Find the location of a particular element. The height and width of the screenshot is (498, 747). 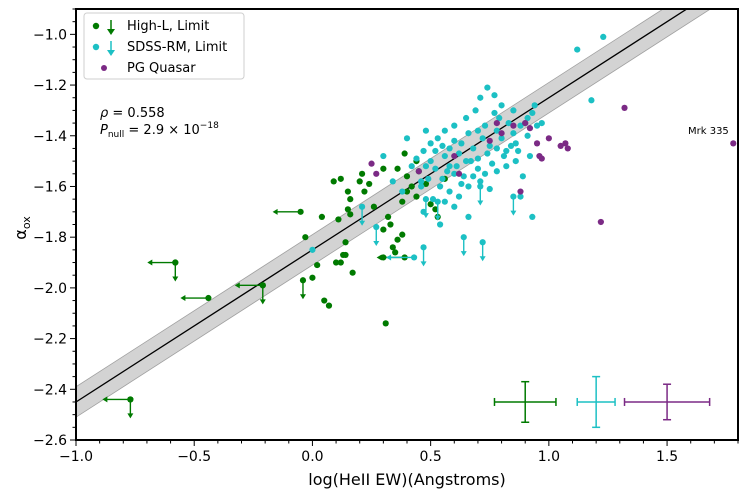

x-tick-label: 1.0 is located at coordinates (549, 457).